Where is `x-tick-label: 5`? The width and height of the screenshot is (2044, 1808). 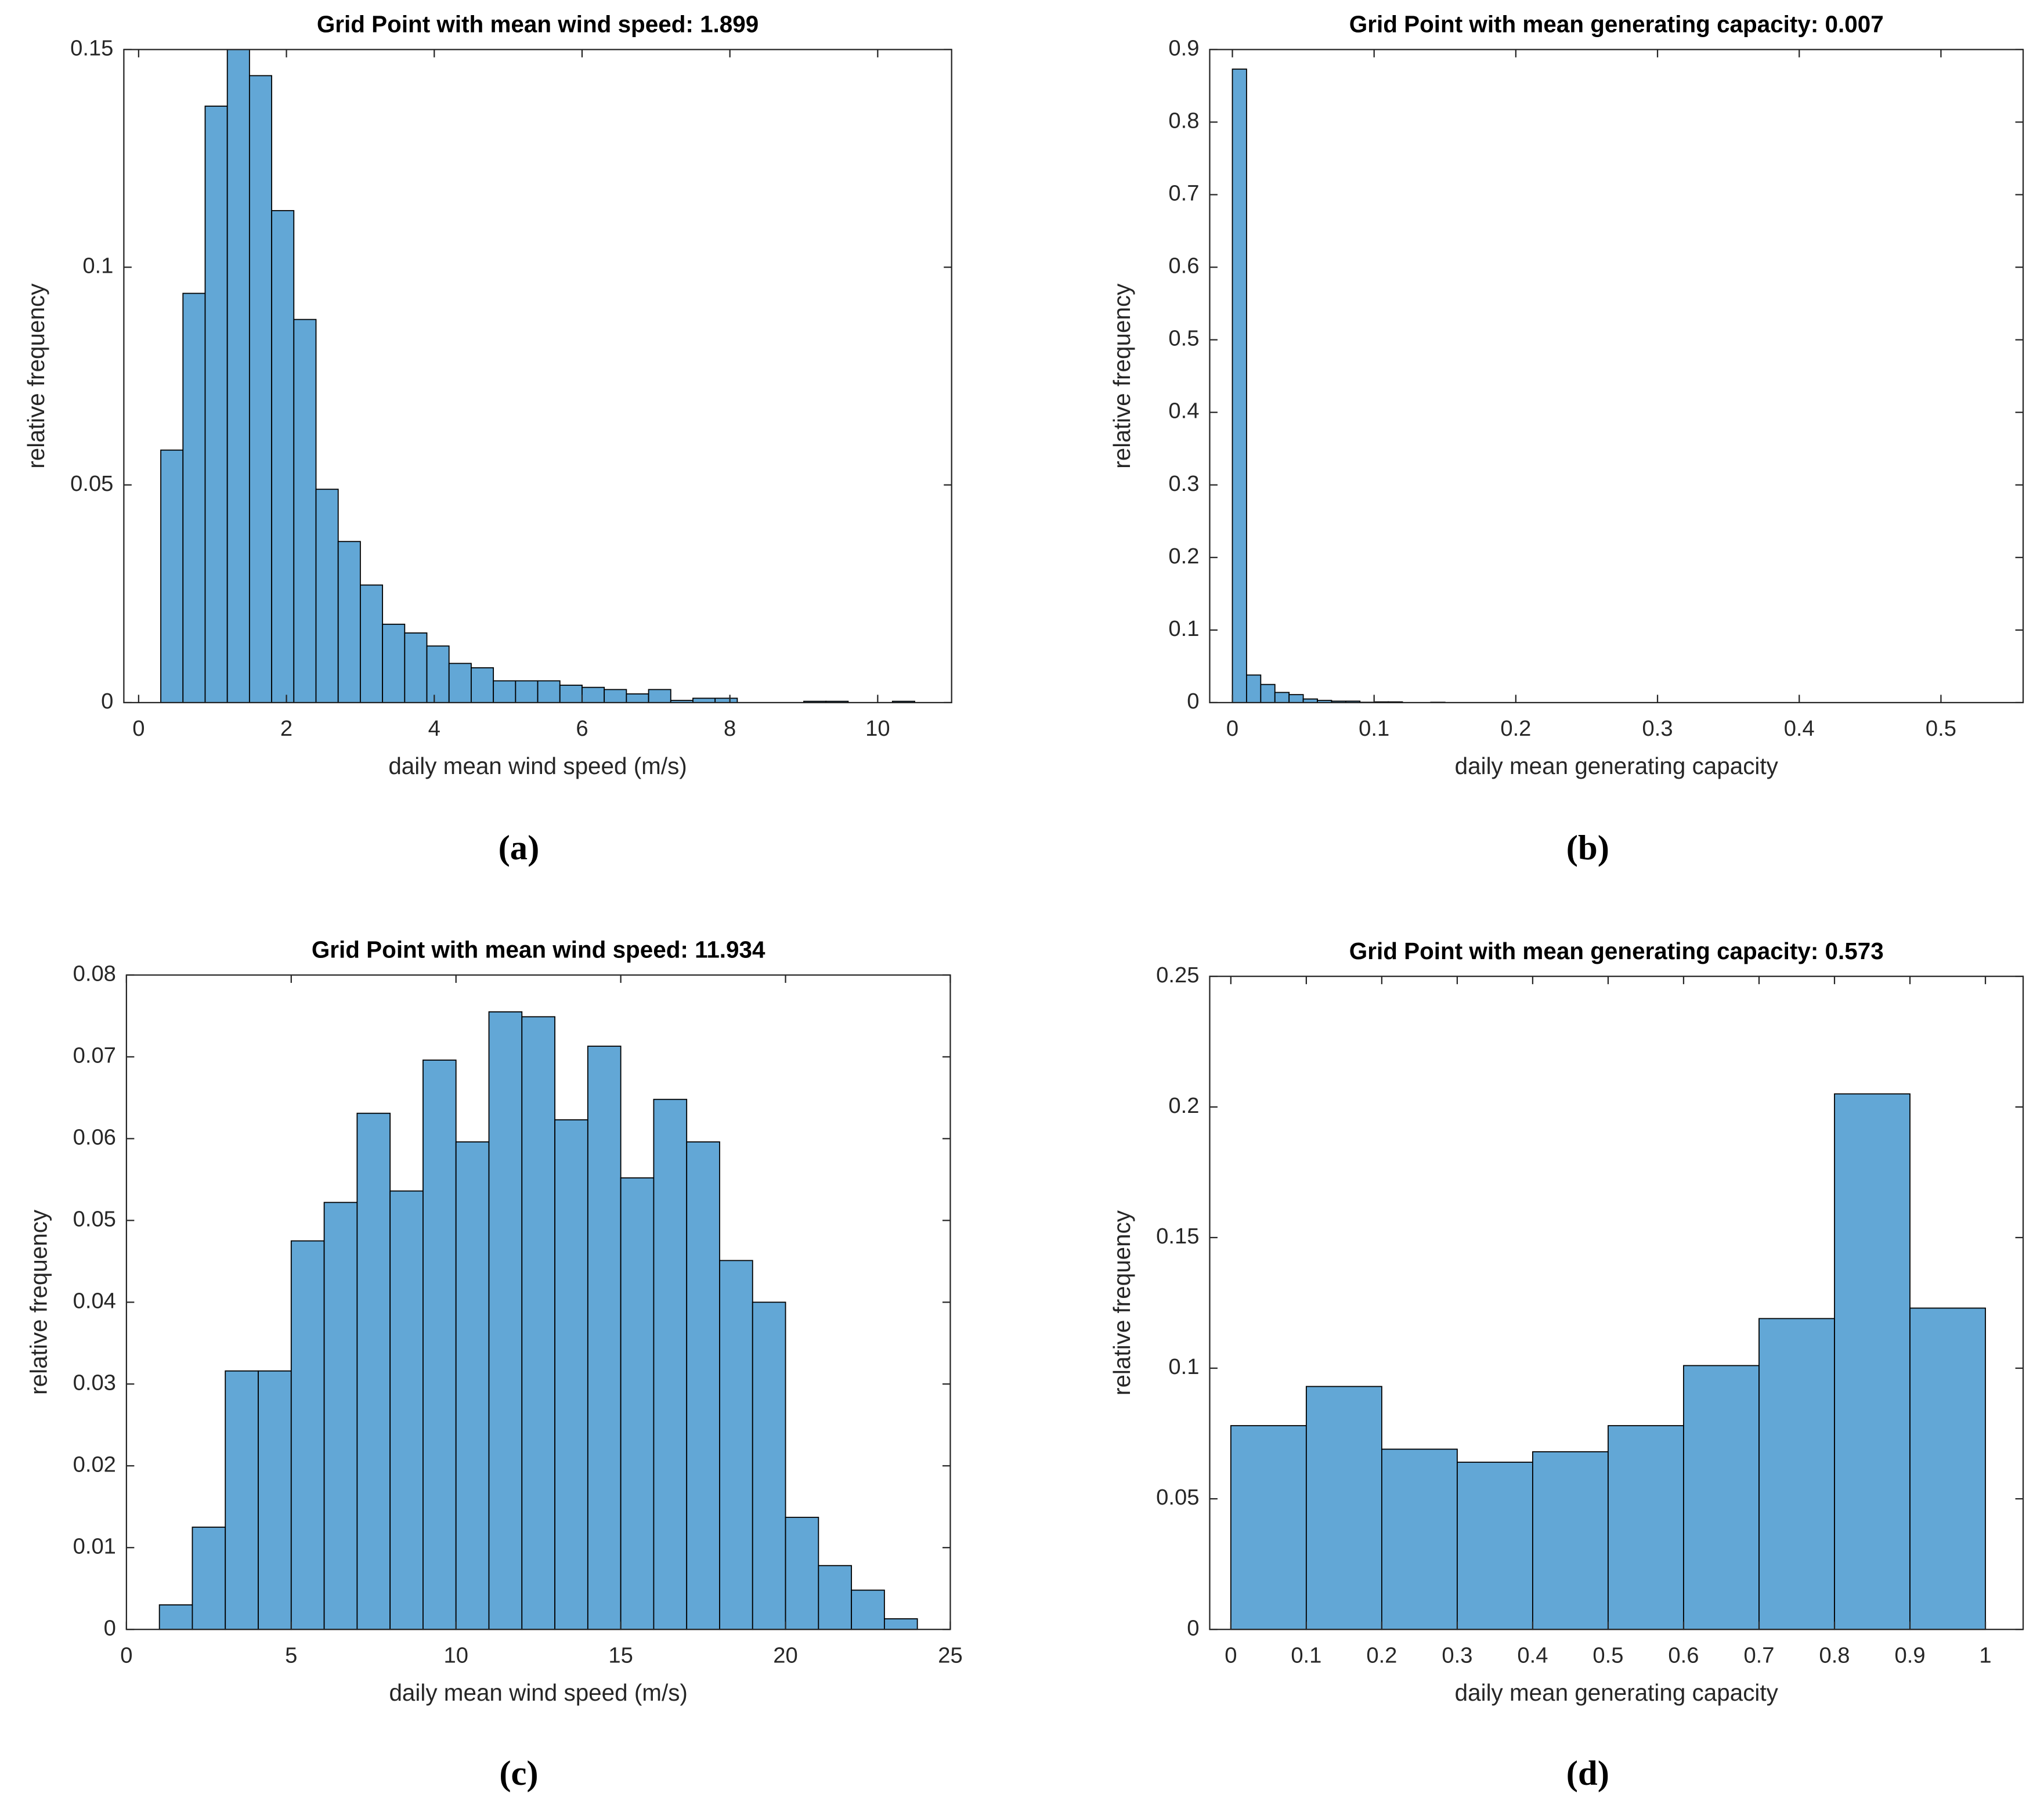
x-tick-label: 5 is located at coordinates (291, 1655).